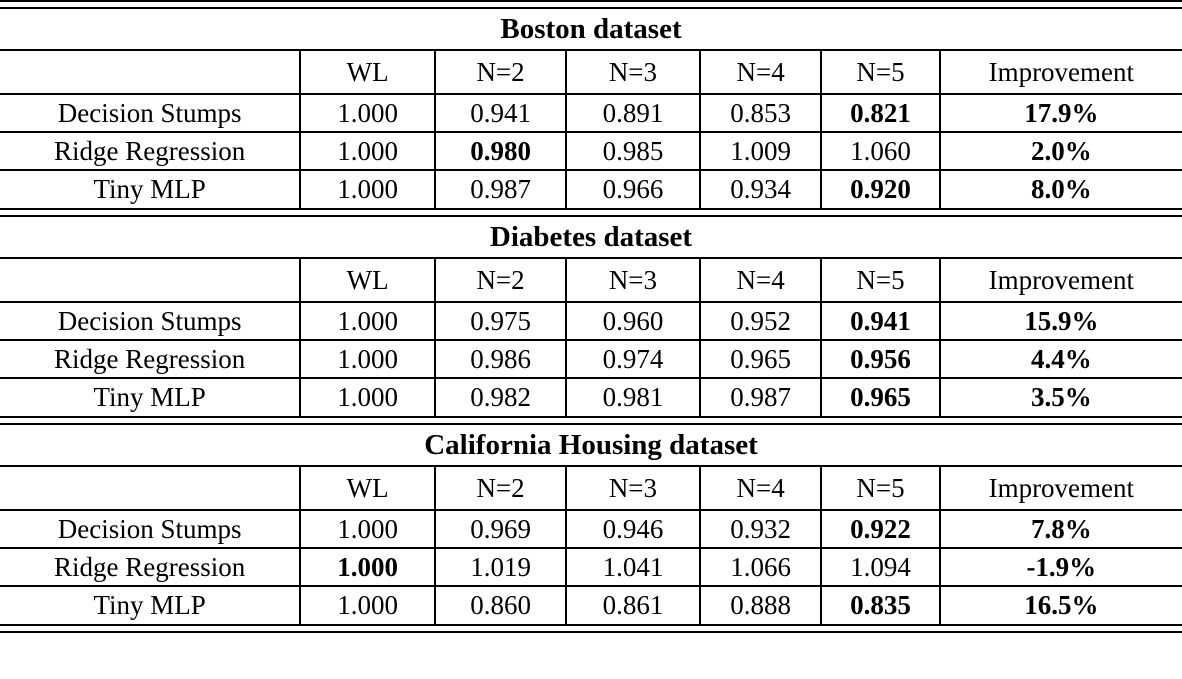 The image size is (1182, 679). Describe the element at coordinates (632, 320) in the screenshot. I see `metric-cell: 0.960` at that location.